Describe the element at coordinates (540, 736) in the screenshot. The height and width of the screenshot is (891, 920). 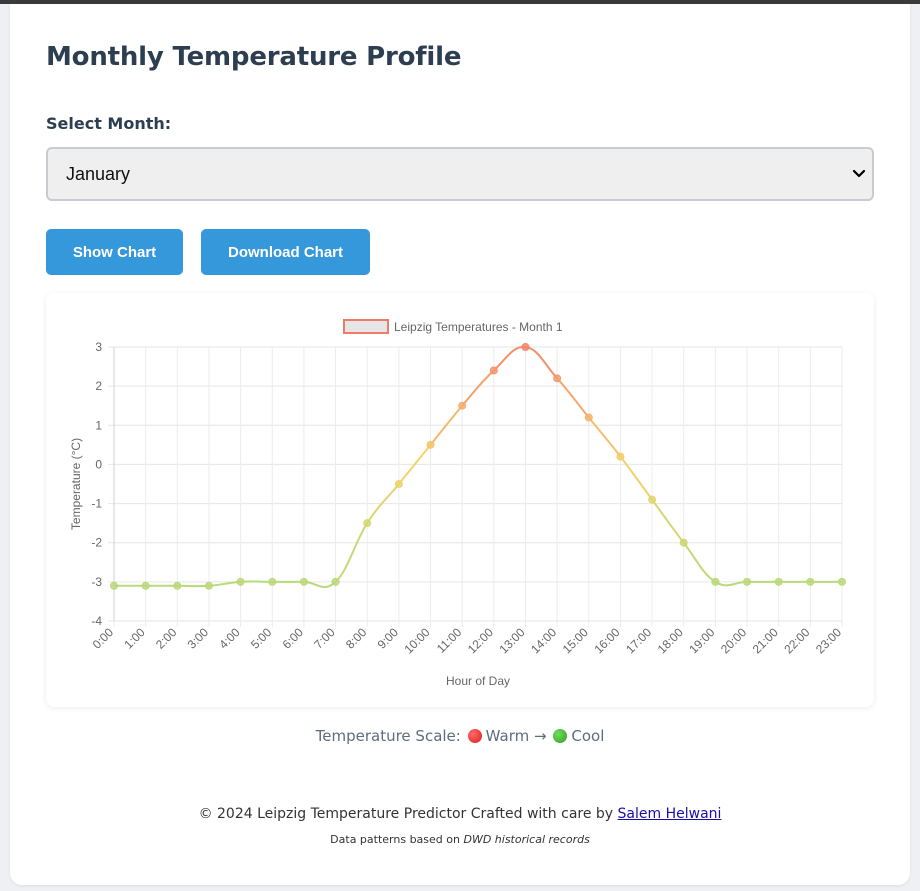
I see `scale-arrow: →` at that location.